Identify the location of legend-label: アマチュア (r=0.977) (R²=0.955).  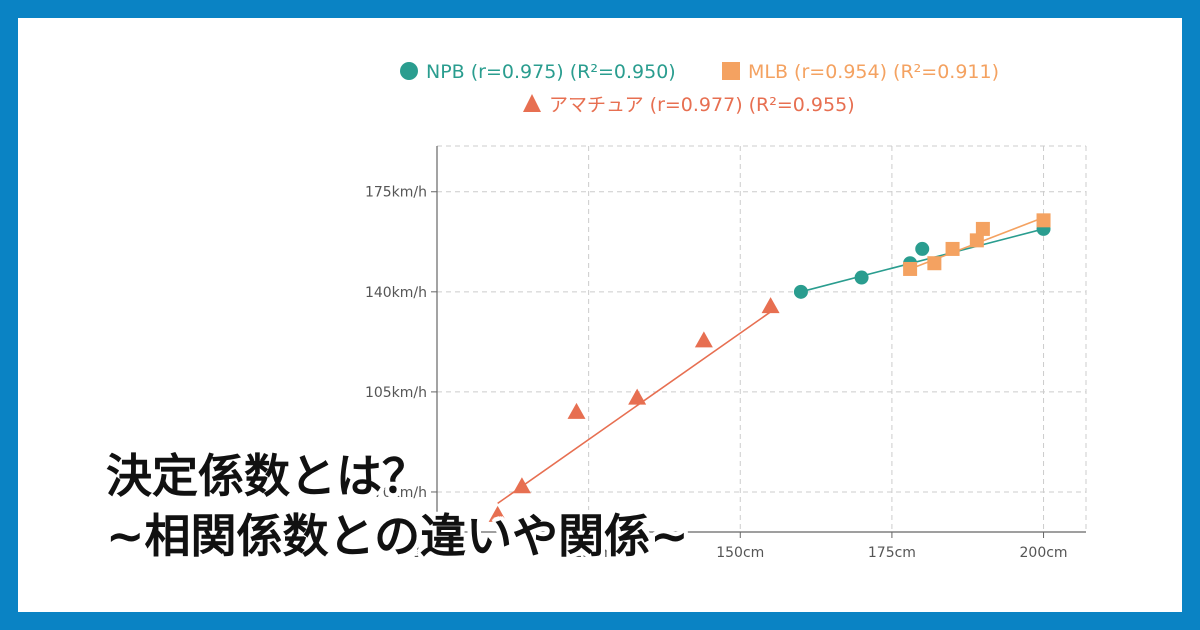
(702, 105).